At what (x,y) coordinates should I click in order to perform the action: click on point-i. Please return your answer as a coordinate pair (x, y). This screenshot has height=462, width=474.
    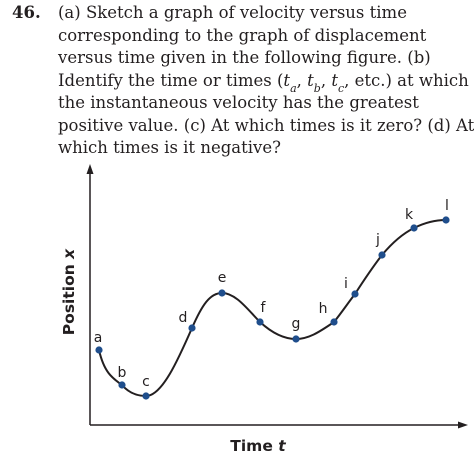
    Looking at the image, I should click on (355, 294).